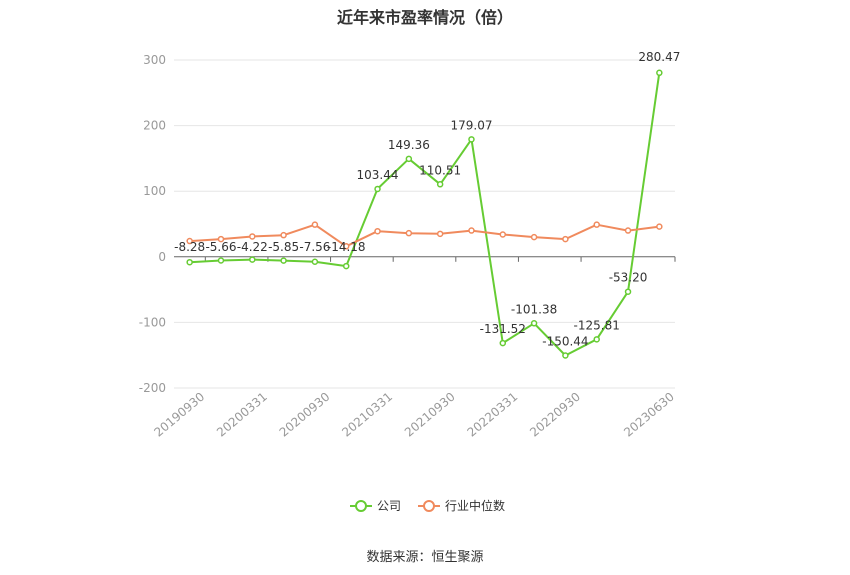 This screenshot has height=575, width=850. I want to click on data-label: 280.47, so click(659, 57).